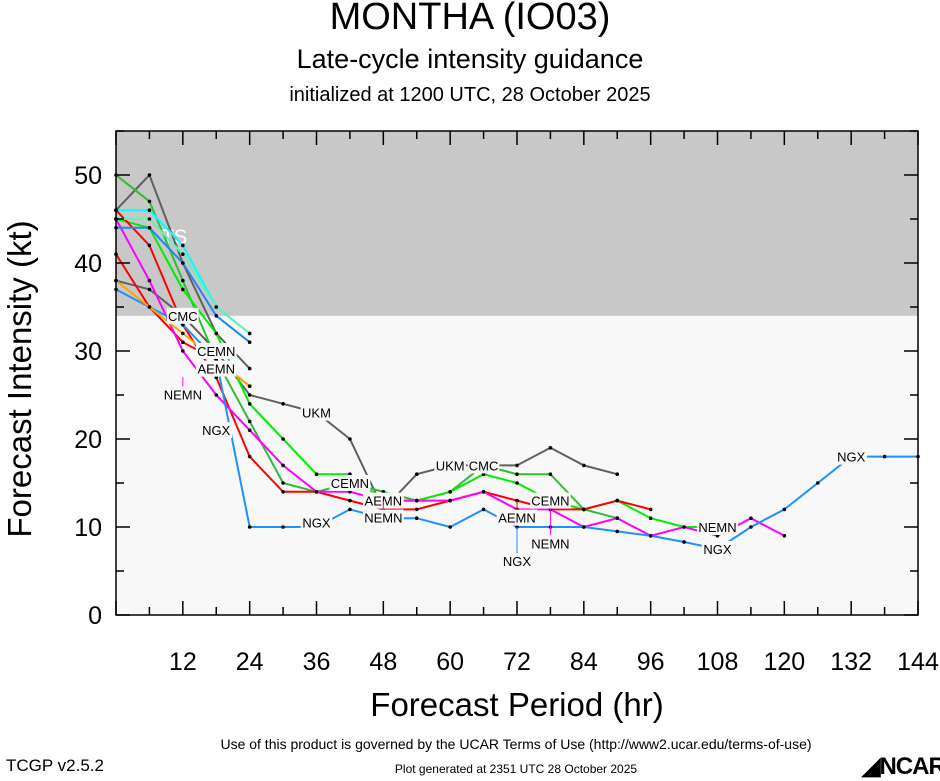 The image size is (940, 781). What do you see at coordinates (95, 616) in the screenshot?
I see `y-tick-label: 0` at bounding box center [95, 616].